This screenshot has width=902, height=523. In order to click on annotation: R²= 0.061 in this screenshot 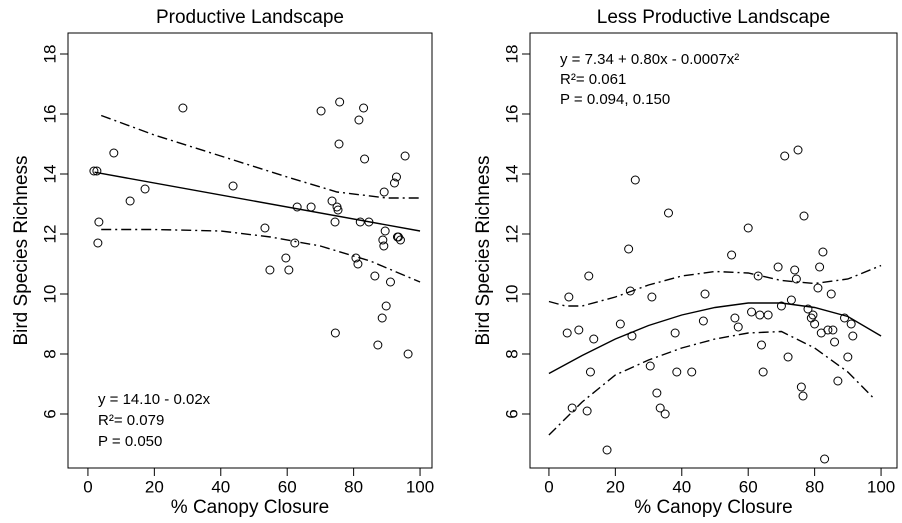, I will do `click(593, 79)`.